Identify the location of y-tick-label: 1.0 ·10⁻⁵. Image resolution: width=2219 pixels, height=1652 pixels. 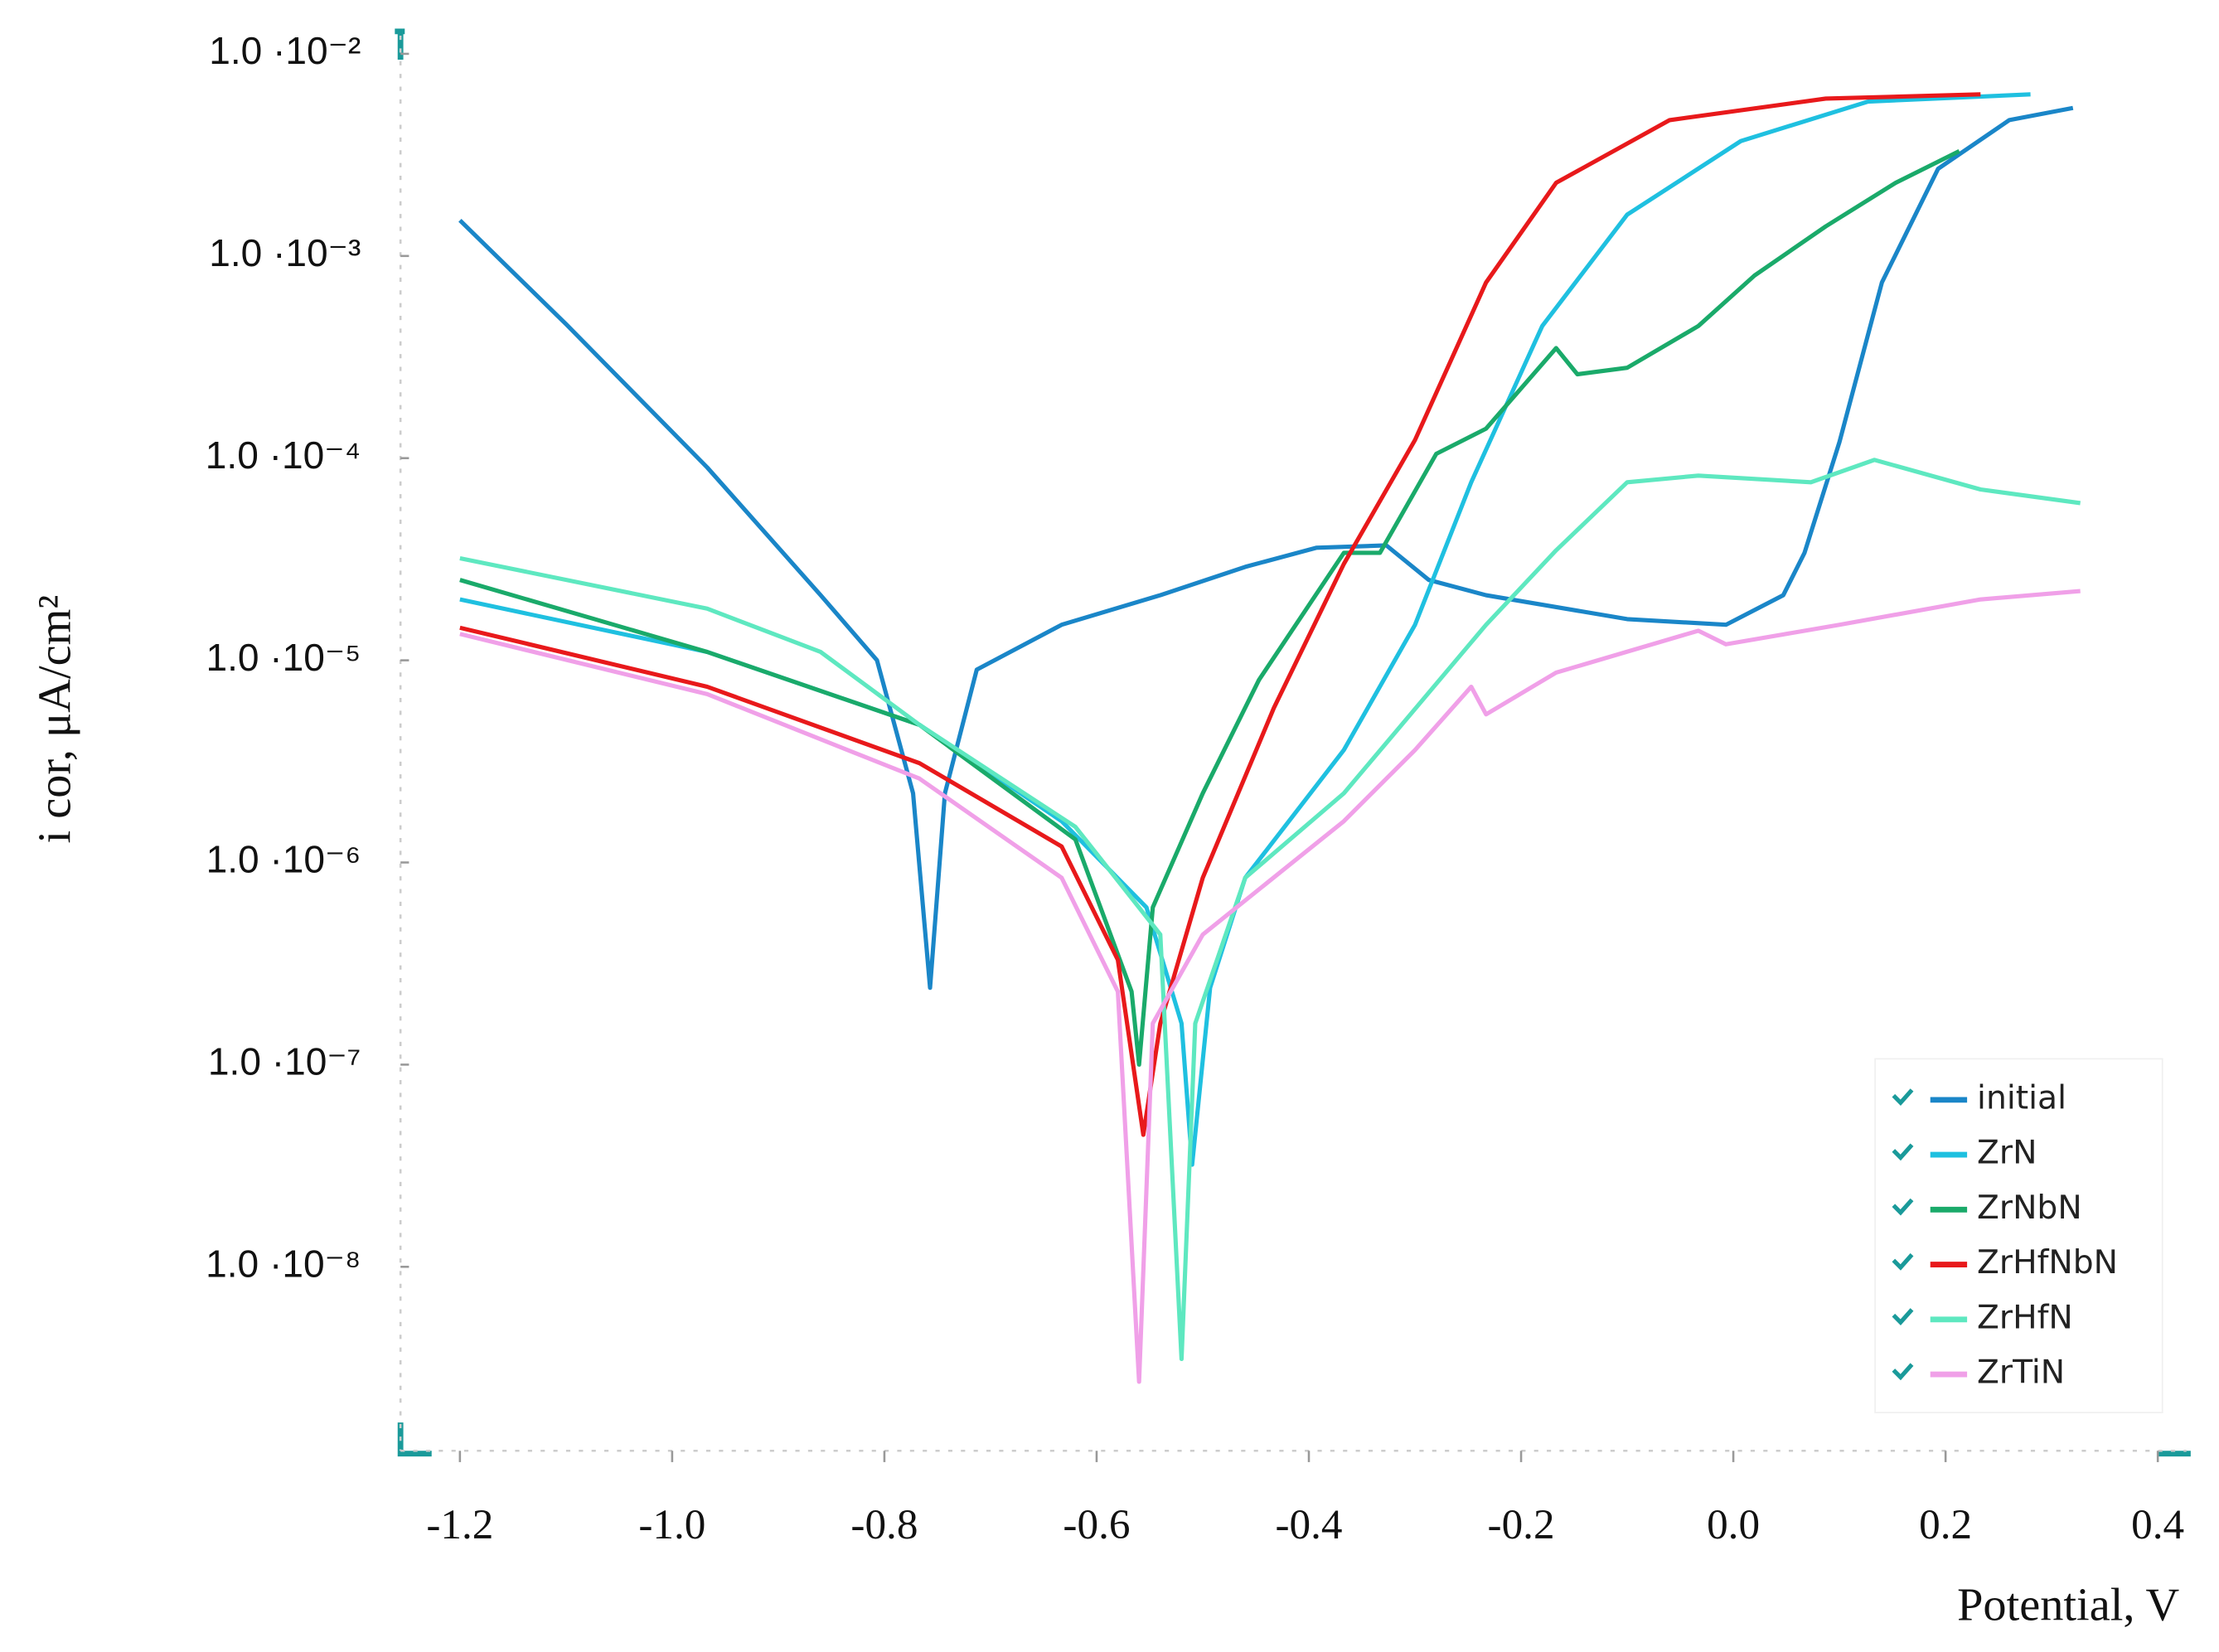
(283, 657).